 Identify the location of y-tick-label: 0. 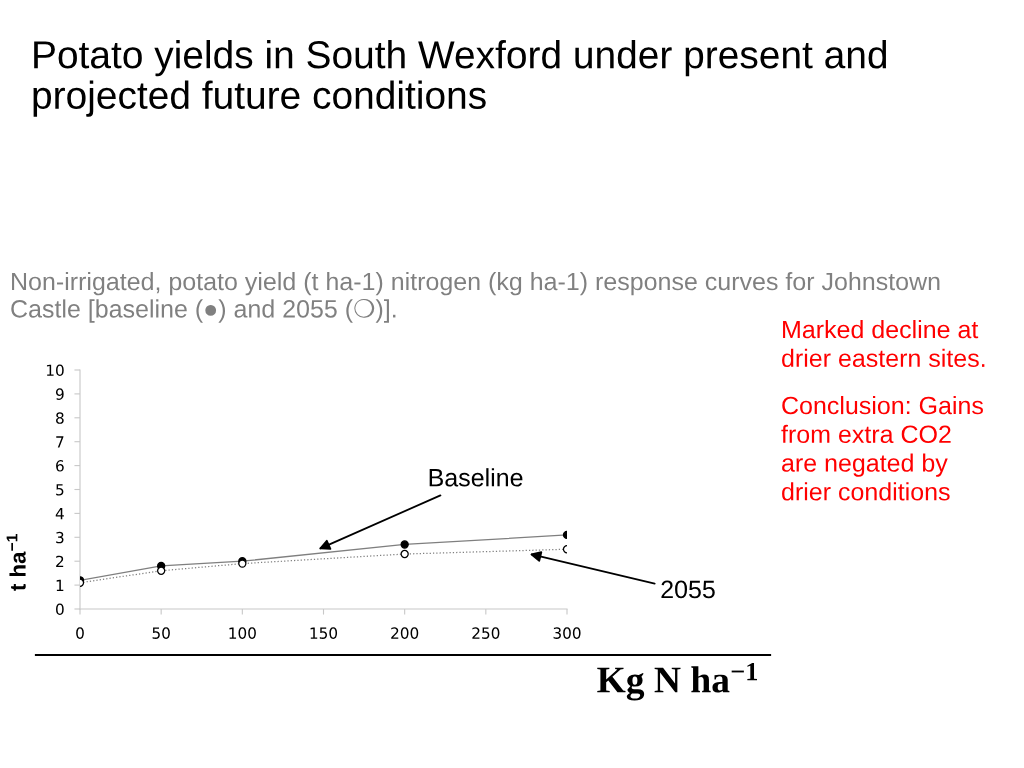
(60, 609).